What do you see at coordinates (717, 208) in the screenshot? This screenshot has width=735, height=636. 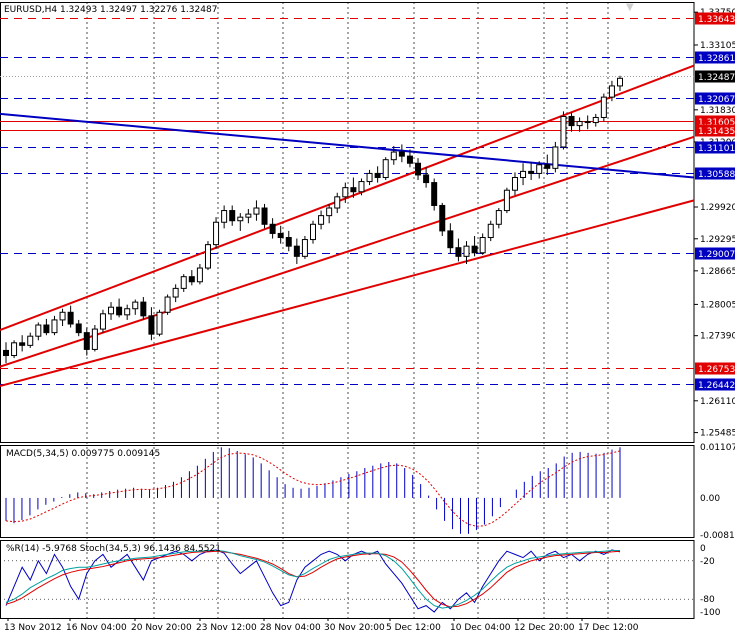 I see `price-axis-label: 1.29920` at bounding box center [717, 208].